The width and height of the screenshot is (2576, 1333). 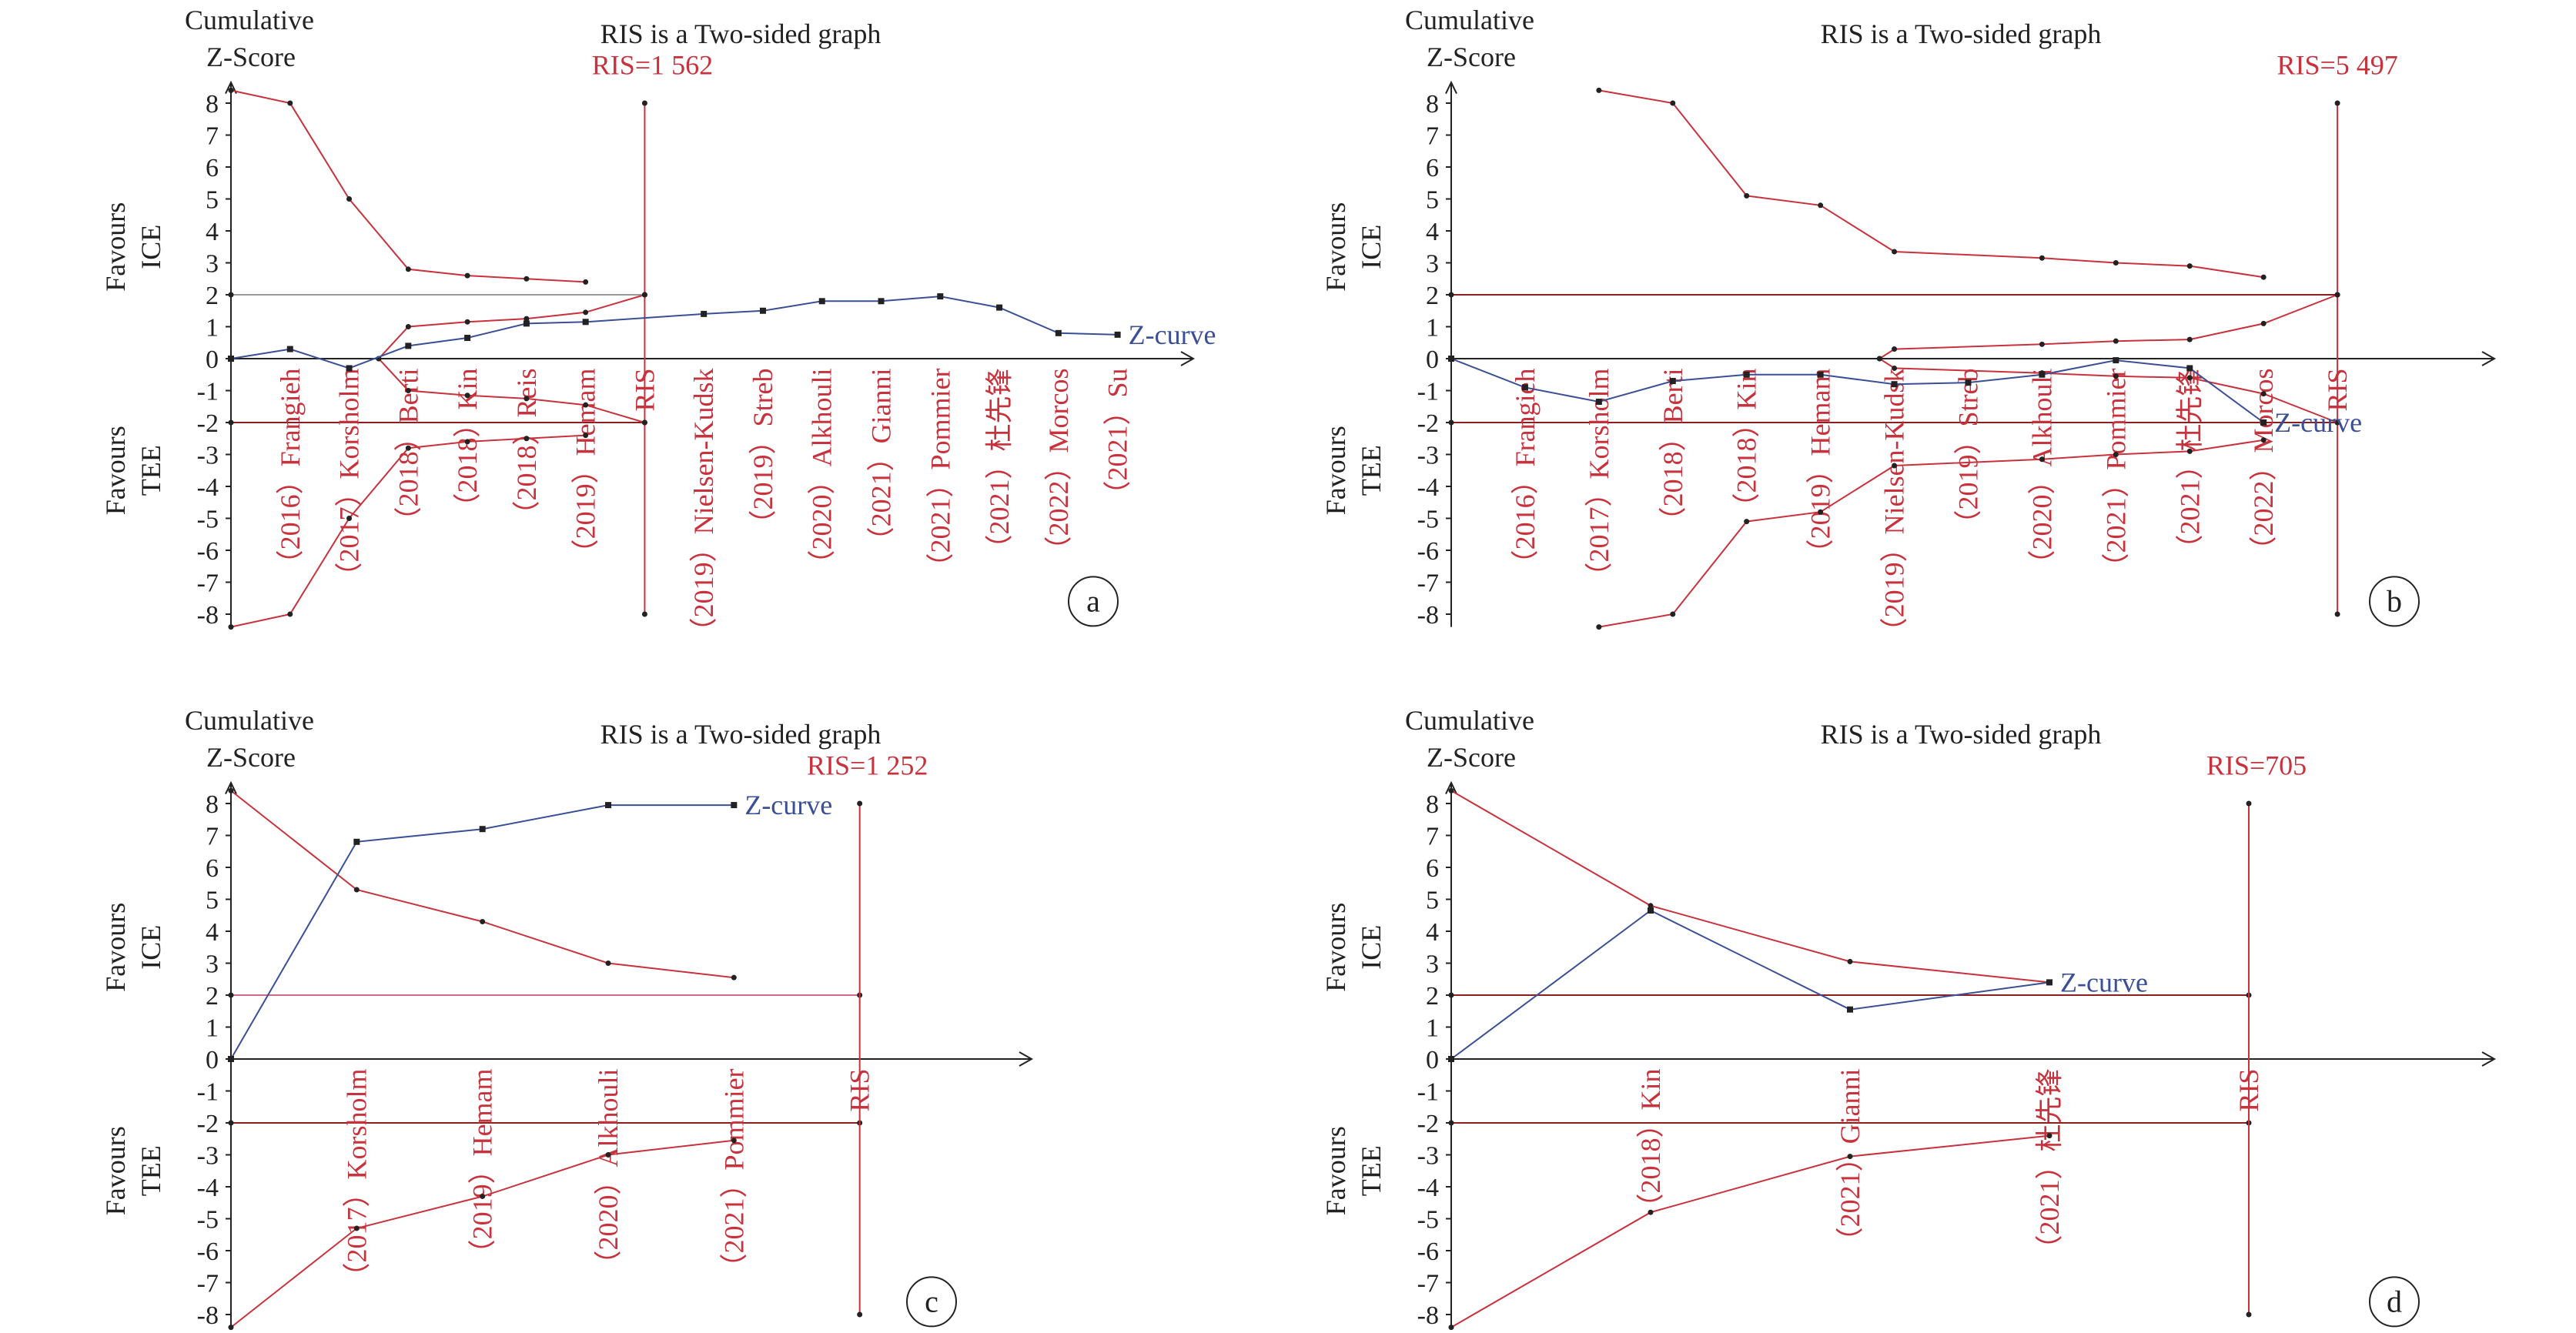 I want to click on y-tick-label: 8, so click(x=1432, y=804).